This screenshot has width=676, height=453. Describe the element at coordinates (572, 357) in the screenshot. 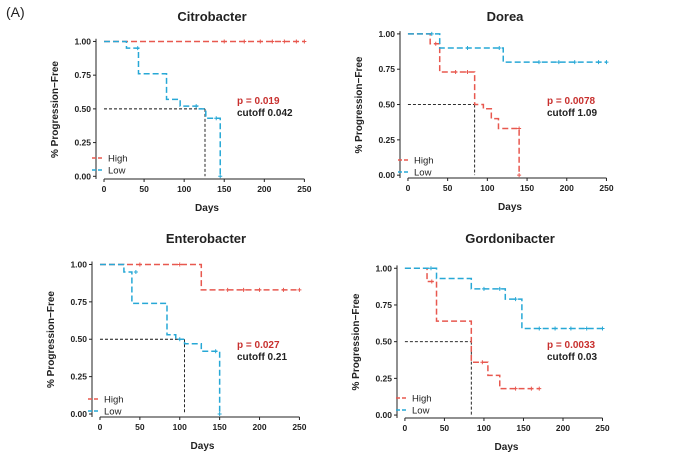

I see `cutoff-label: cutoff 0.03` at that location.